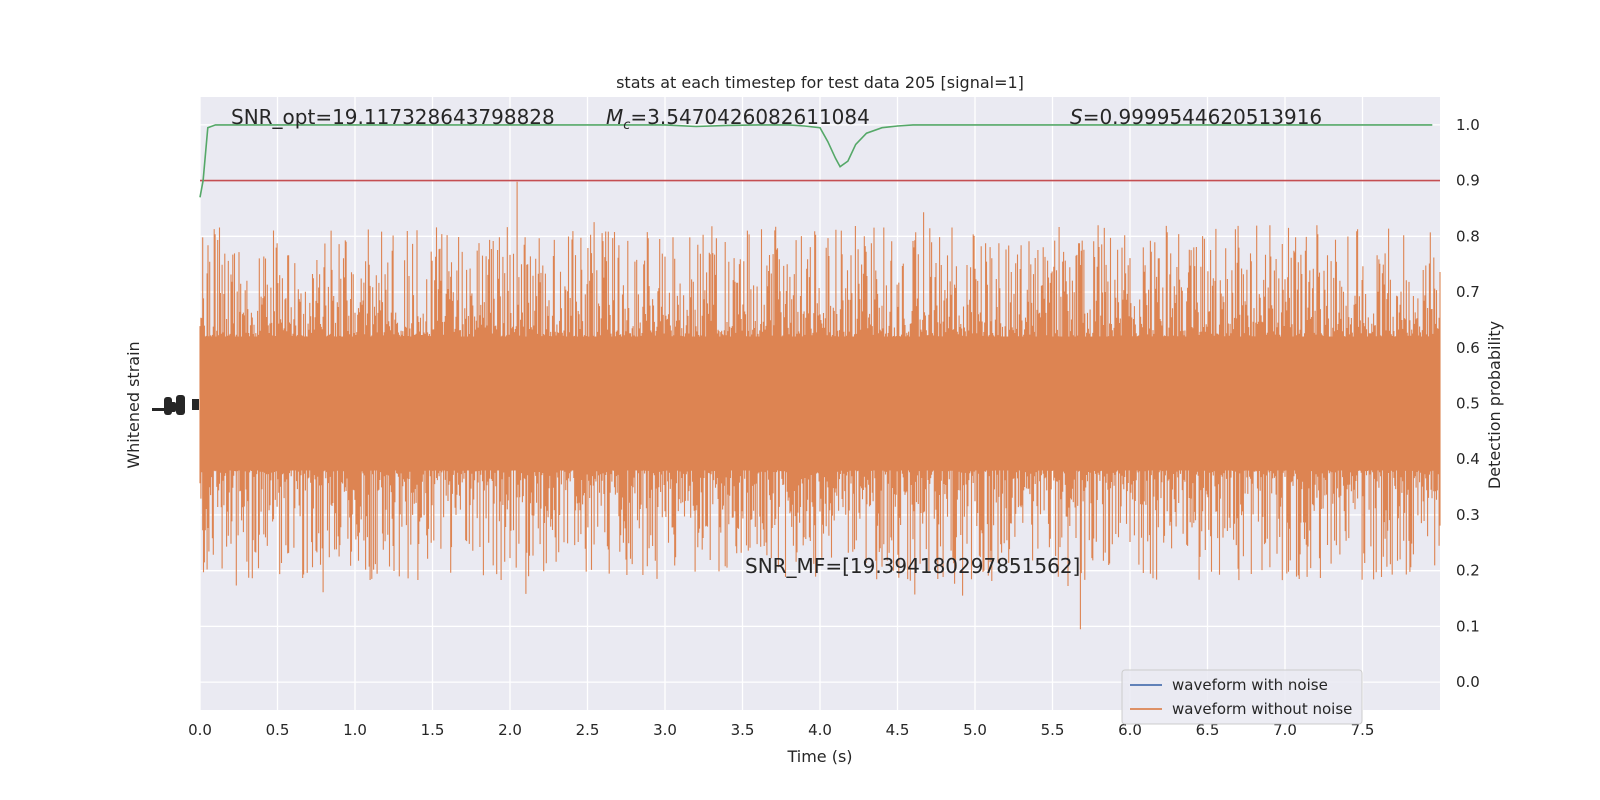 The image size is (1600, 800). Describe the element at coordinates (510, 730) in the screenshot. I see `x-tick-label: 2.0` at that location.